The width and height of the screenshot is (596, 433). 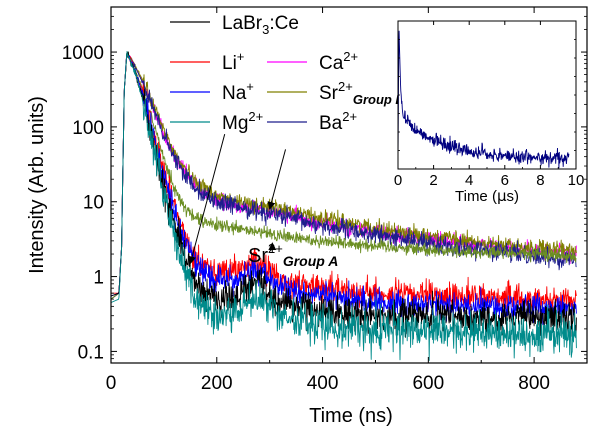 What do you see at coordinates (37, 185) in the screenshot?
I see `y-axis-label: Intensity (Arb. units)` at bounding box center [37, 185].